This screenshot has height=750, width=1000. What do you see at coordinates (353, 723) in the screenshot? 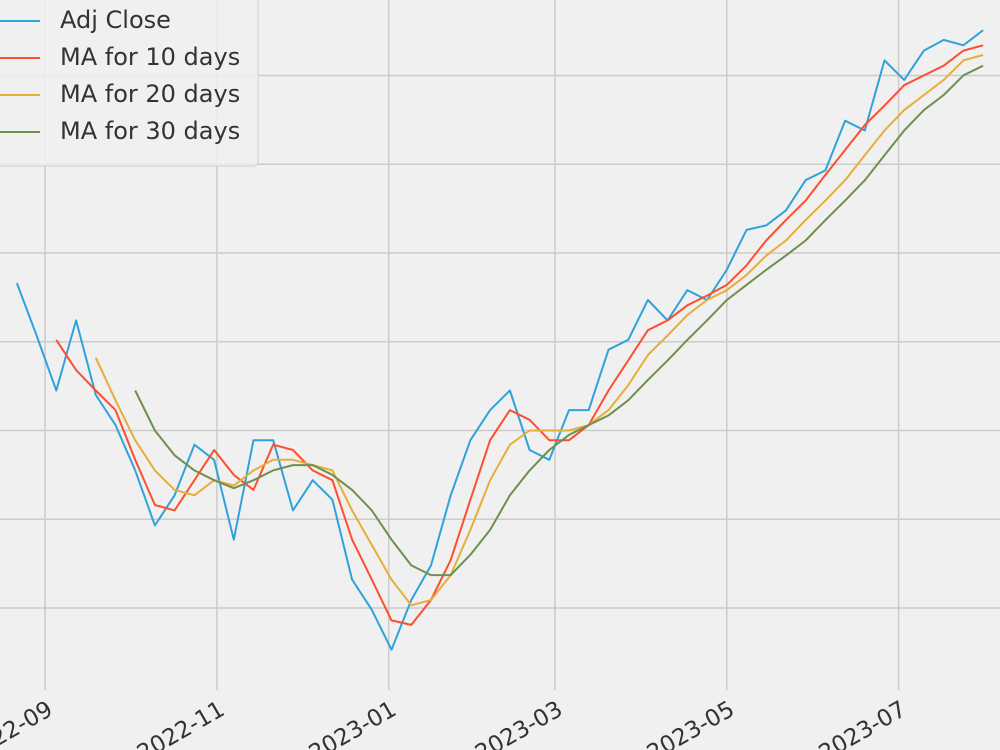
I see `x-tick-label: 2023-01` at bounding box center [353, 723].